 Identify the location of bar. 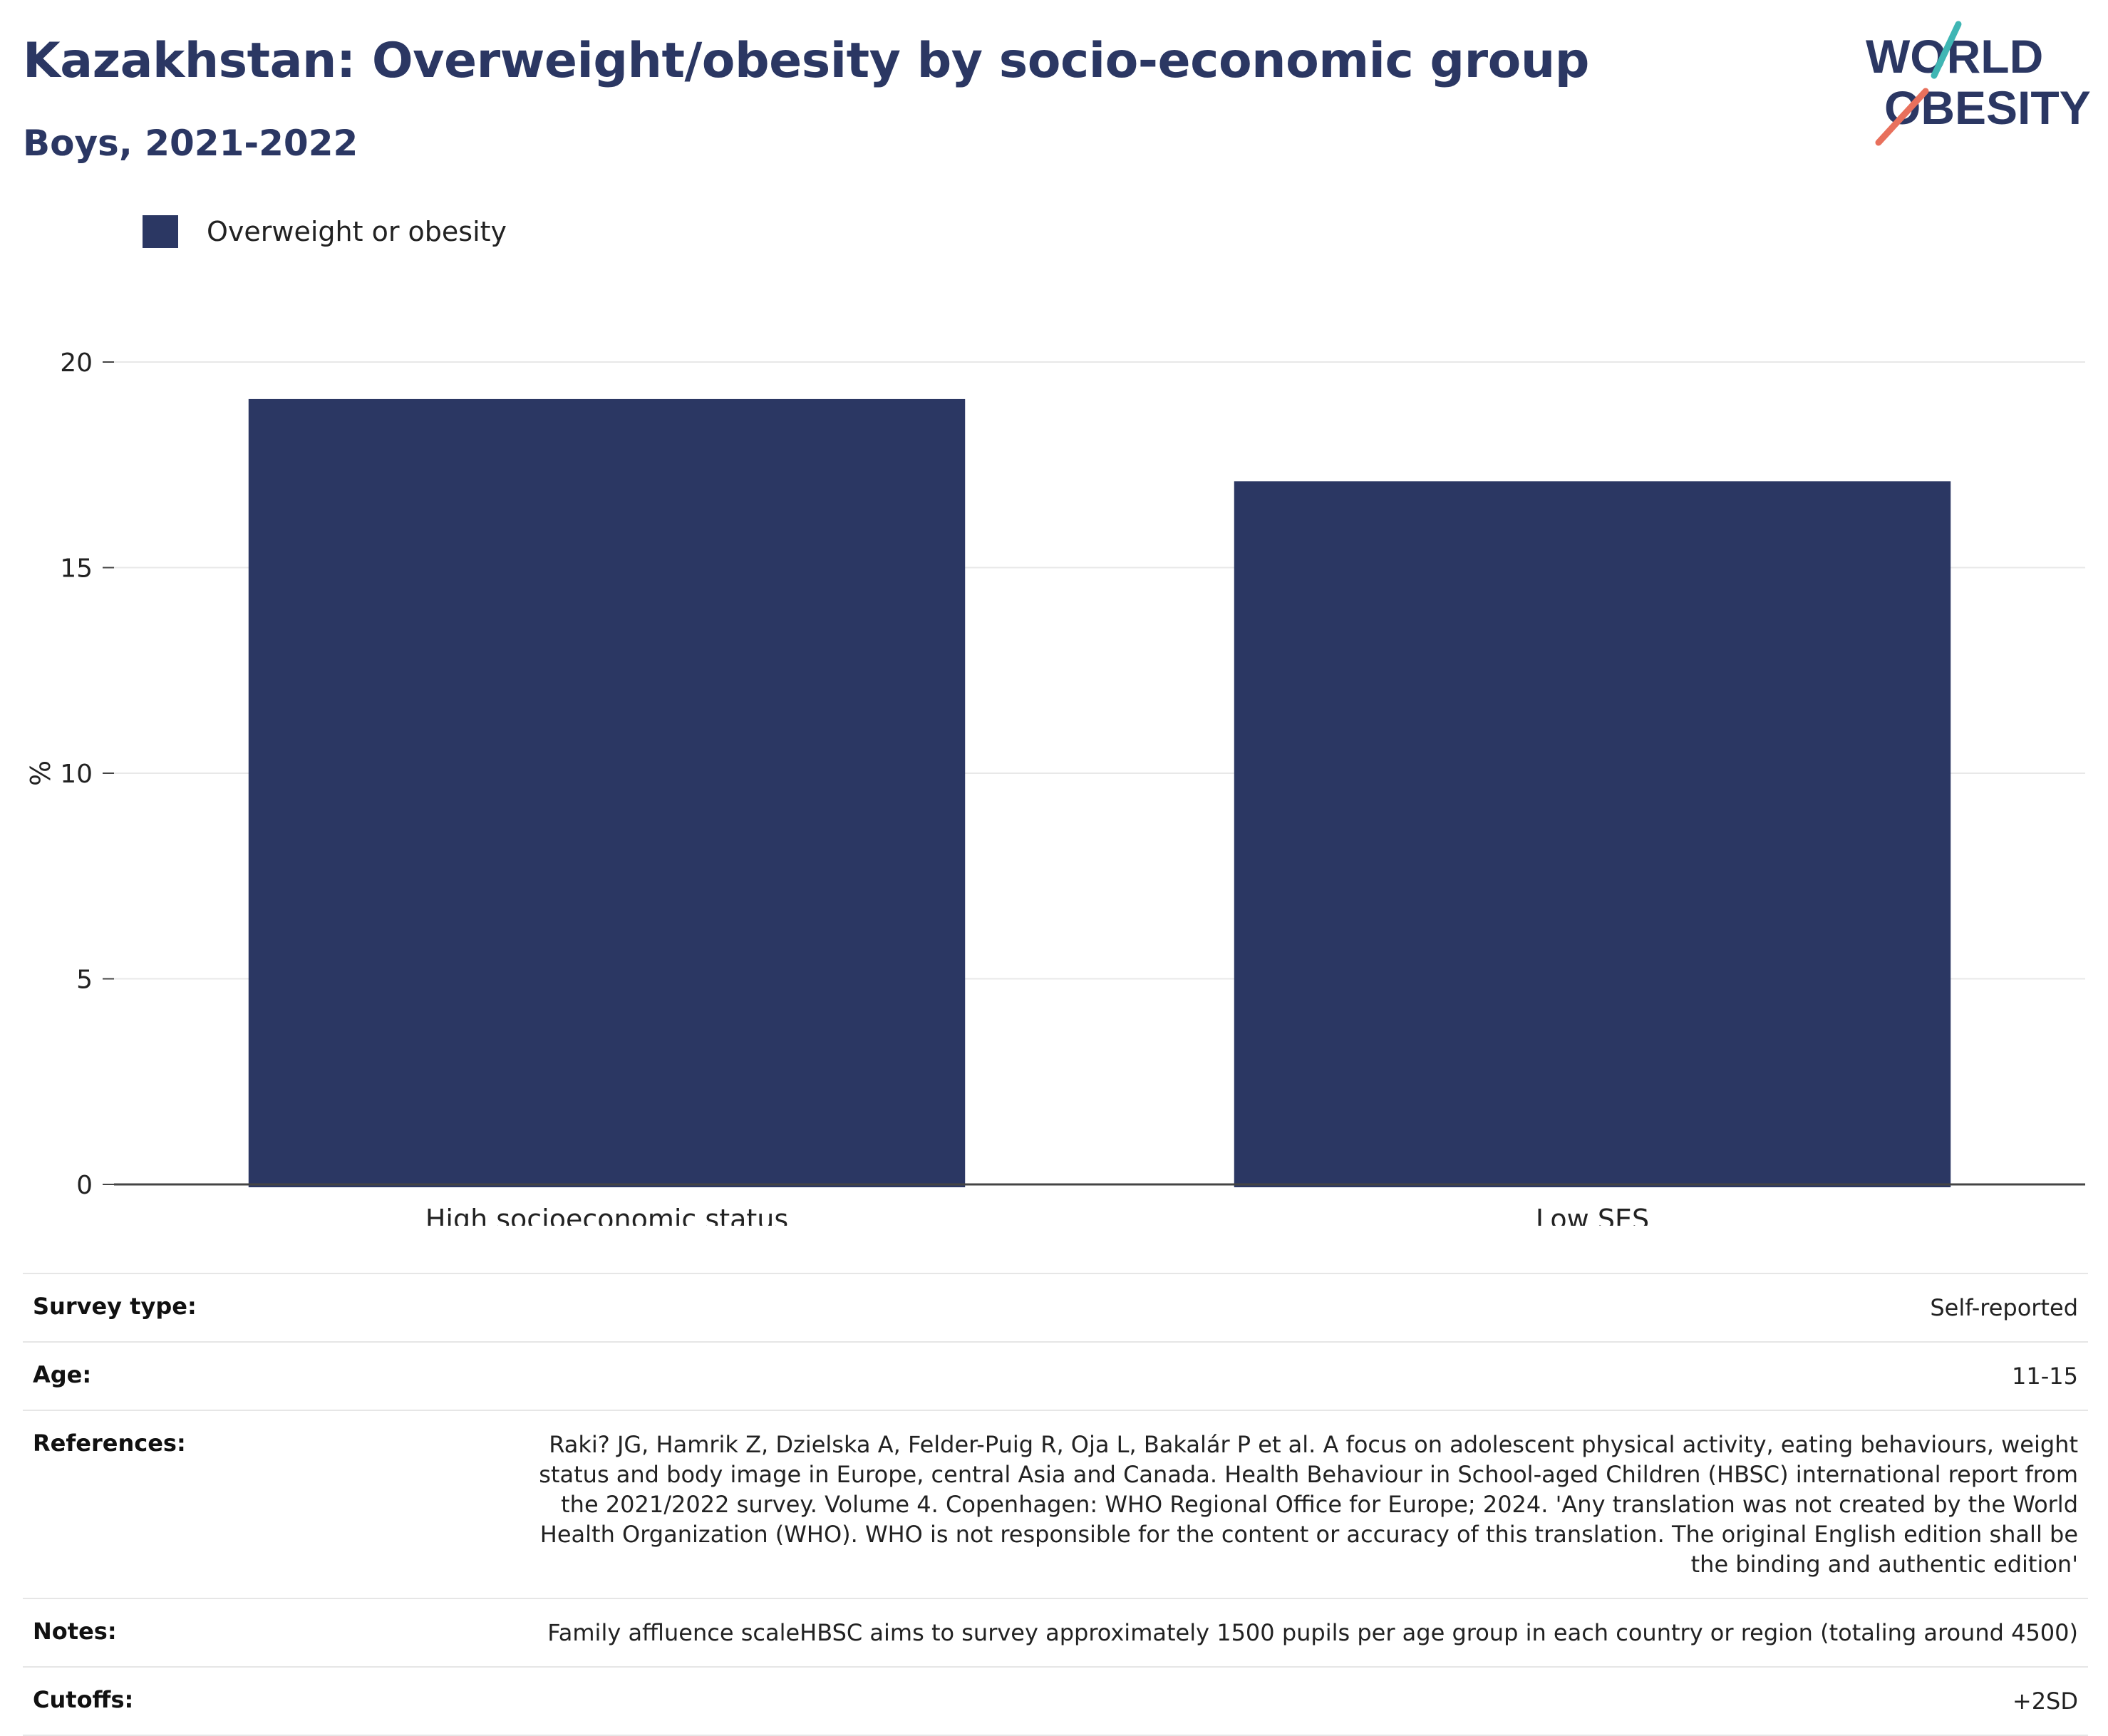
(1592, 834).